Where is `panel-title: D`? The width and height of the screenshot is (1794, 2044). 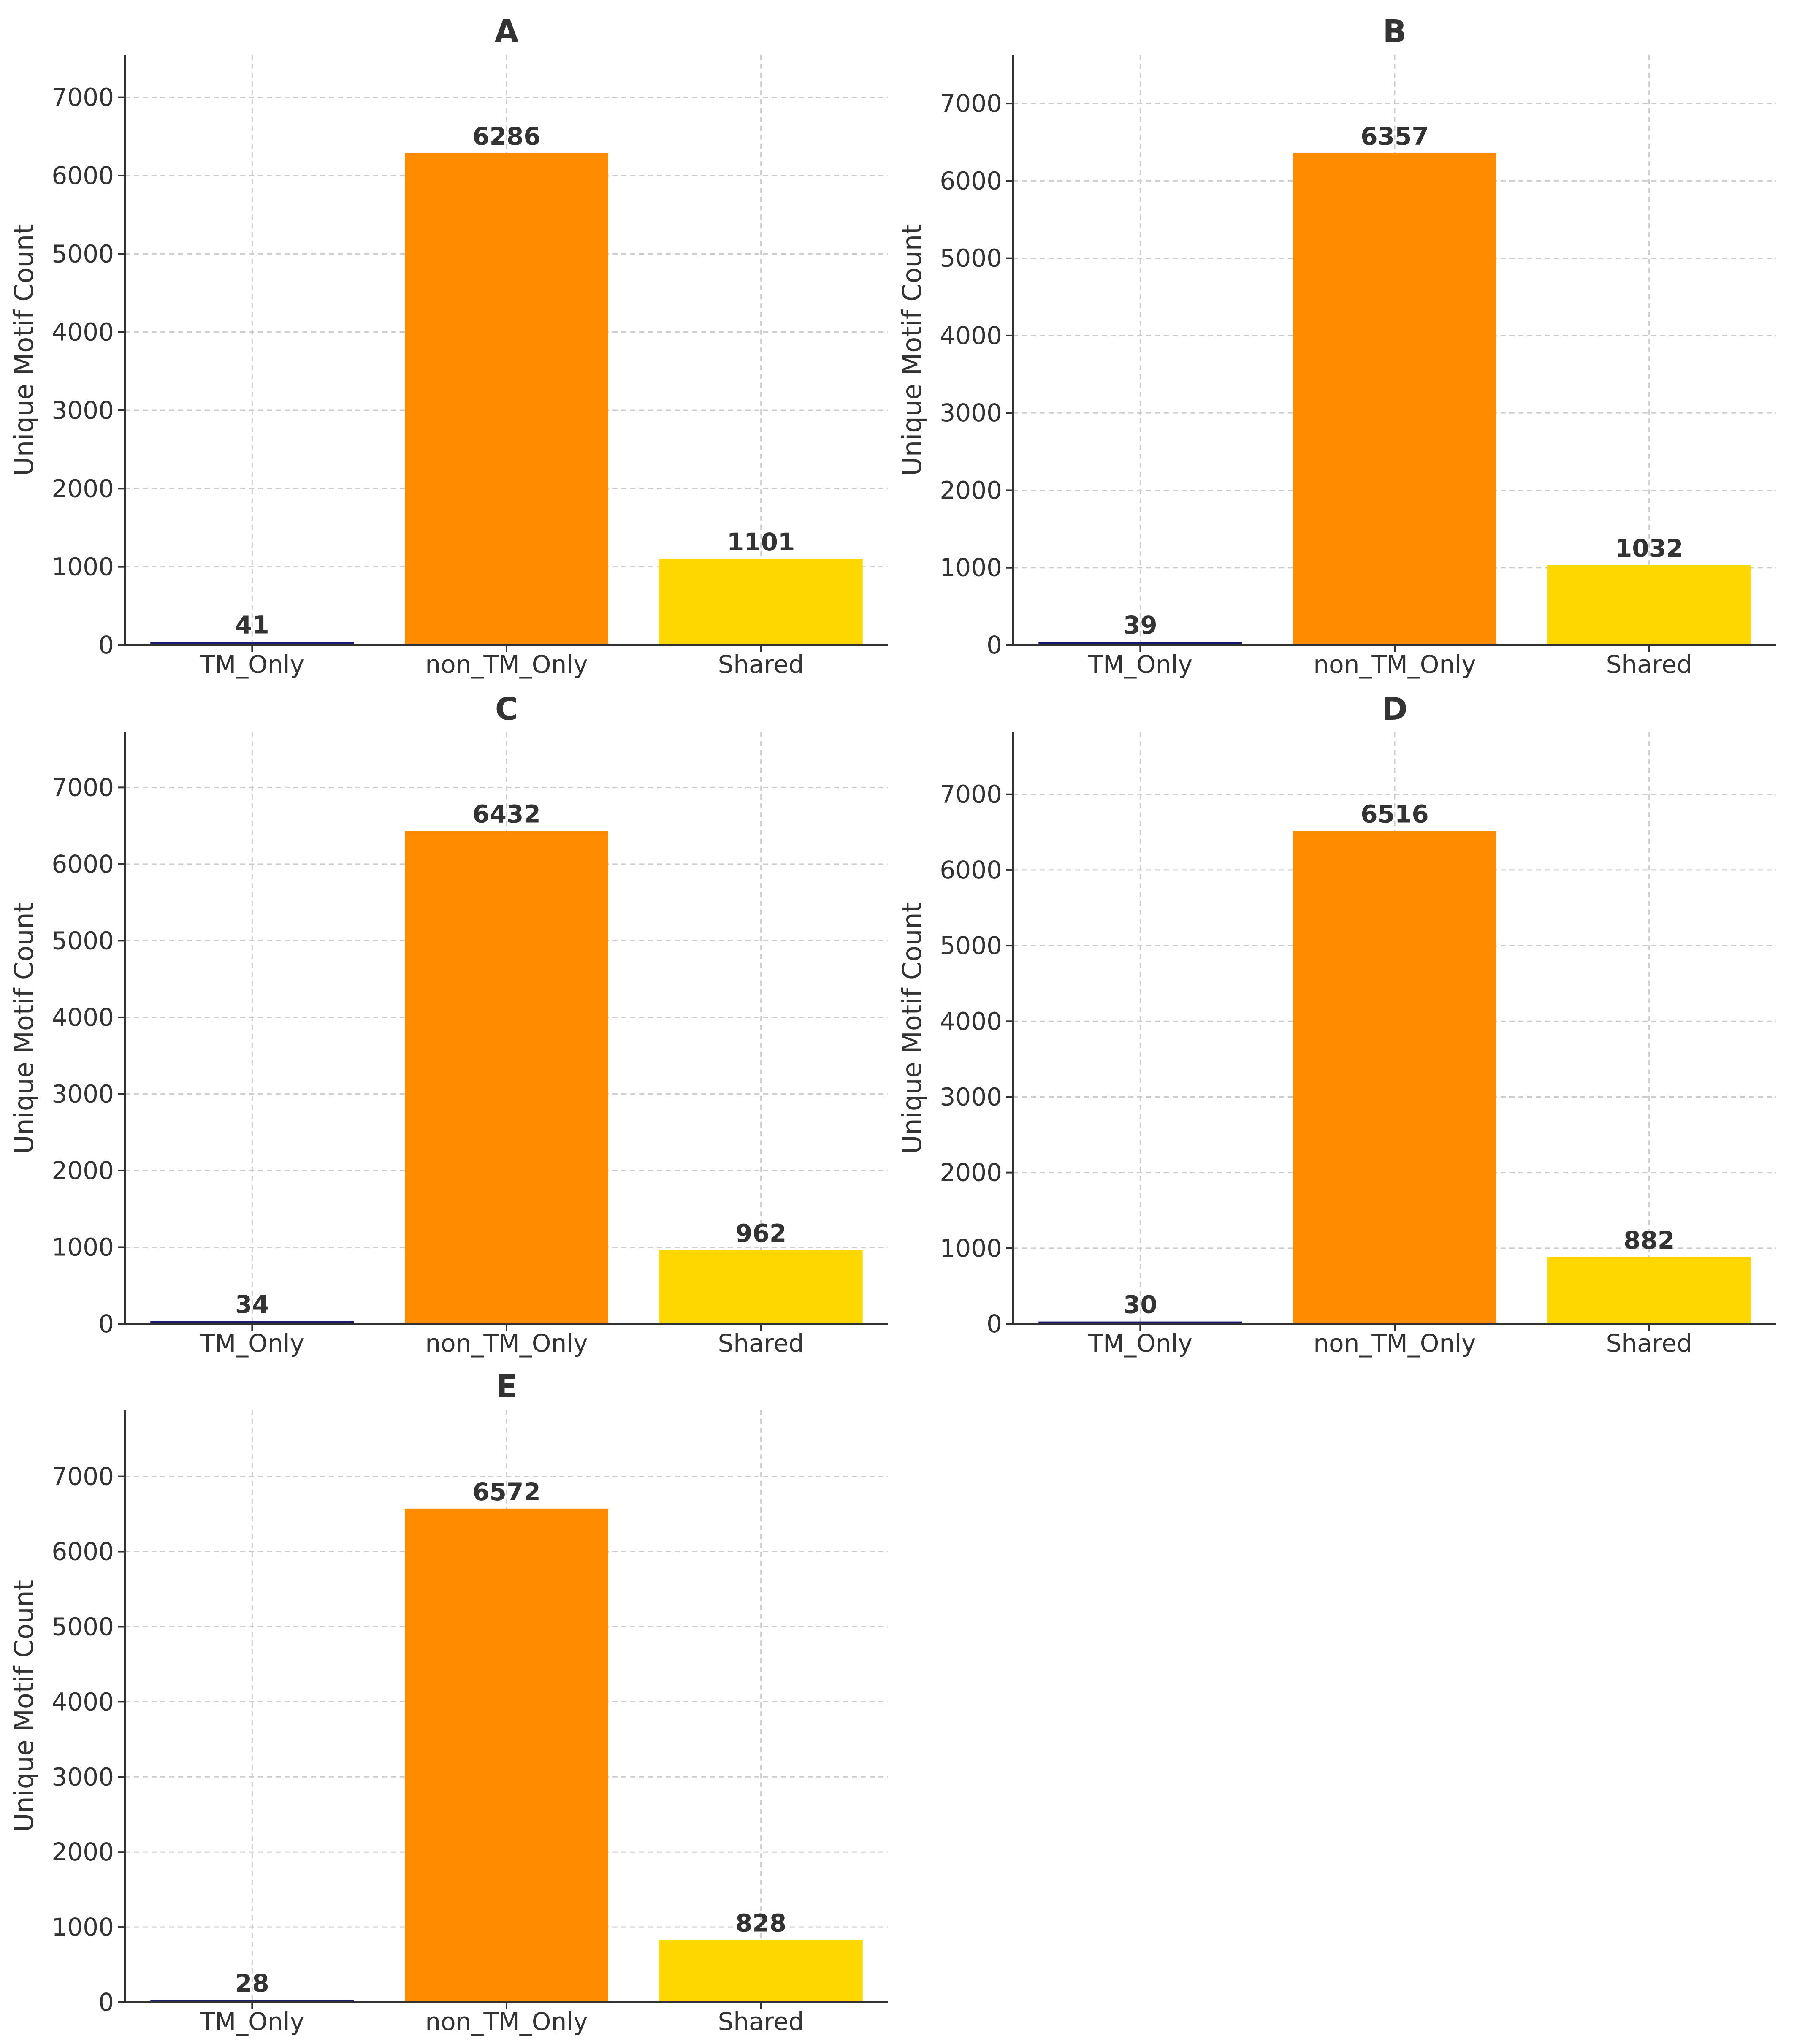 panel-title: D is located at coordinates (1394, 709).